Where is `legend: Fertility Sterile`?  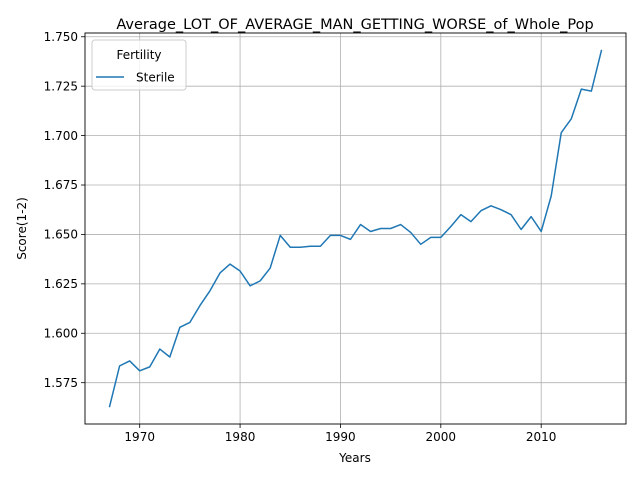
legend: Fertility Sterile is located at coordinates (139, 65).